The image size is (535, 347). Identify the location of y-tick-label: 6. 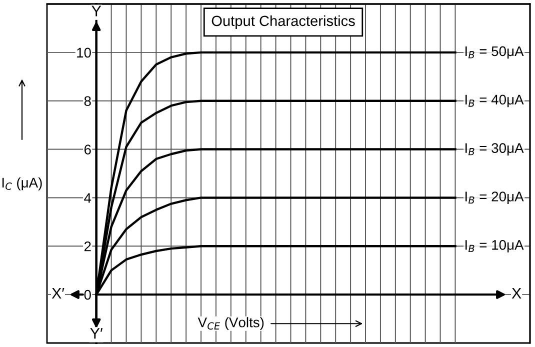
(87, 149).